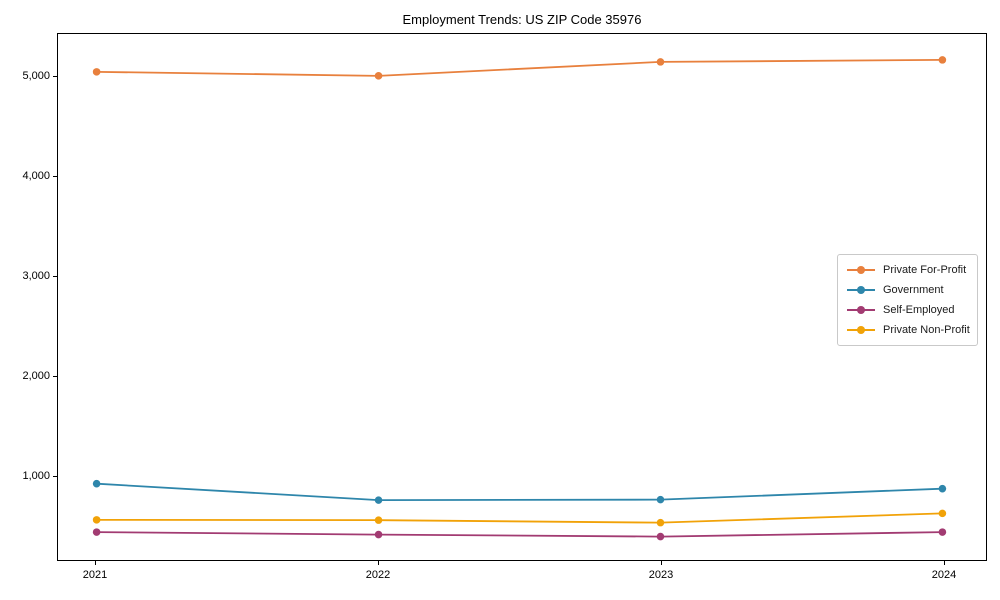  I want to click on legend-label: Private Non-Profit, so click(926, 330).